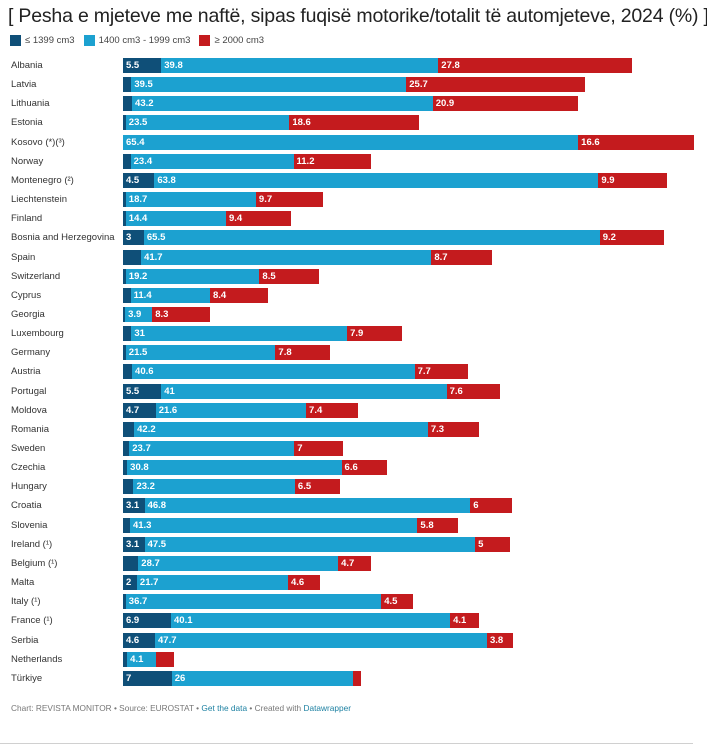 The image size is (707, 747). Describe the element at coordinates (29, 391) in the screenshot. I see `category-label: Portugal` at that location.